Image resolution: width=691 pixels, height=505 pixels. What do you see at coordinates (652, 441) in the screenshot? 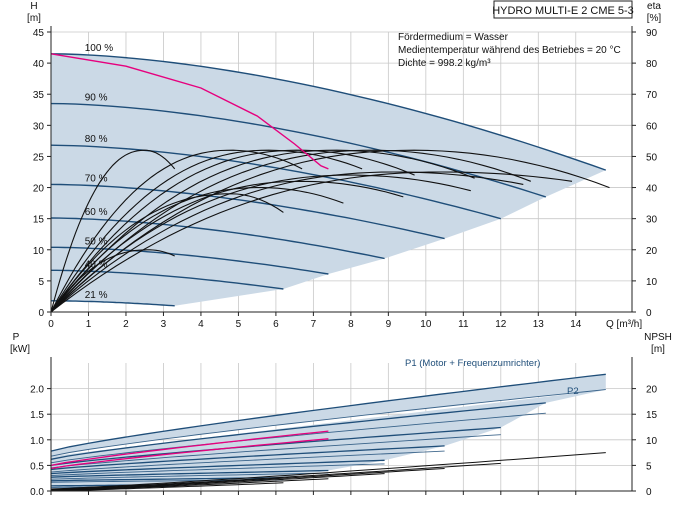
I see `y-tick-label-right-bottom: 10` at bounding box center [652, 441].